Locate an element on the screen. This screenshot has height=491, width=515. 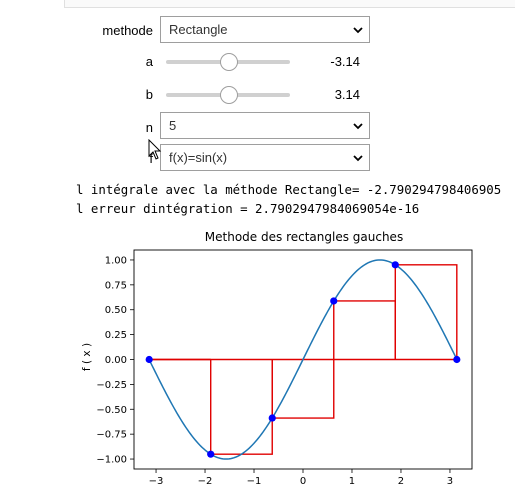
y-tick-label: 0.00 is located at coordinates (116, 360).